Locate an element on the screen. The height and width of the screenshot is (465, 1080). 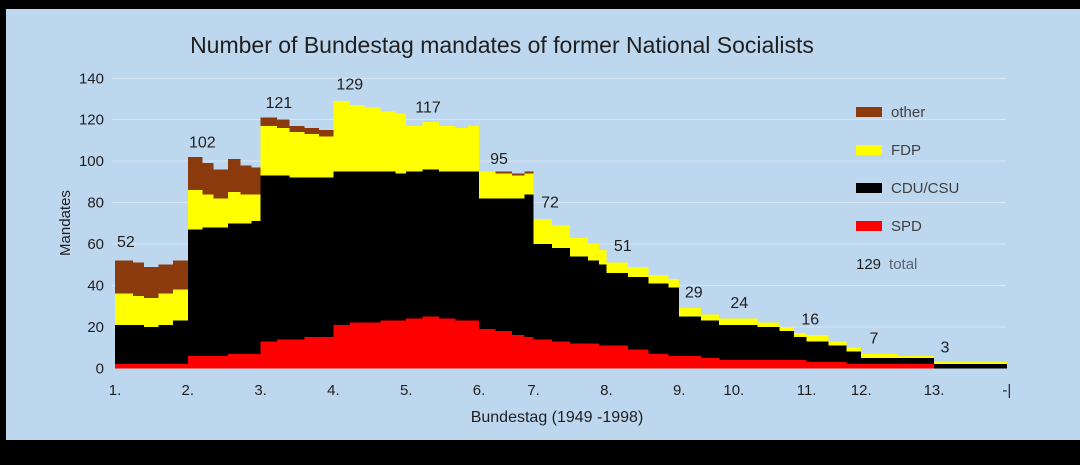
annotation-51: 51 is located at coordinates (623, 246).